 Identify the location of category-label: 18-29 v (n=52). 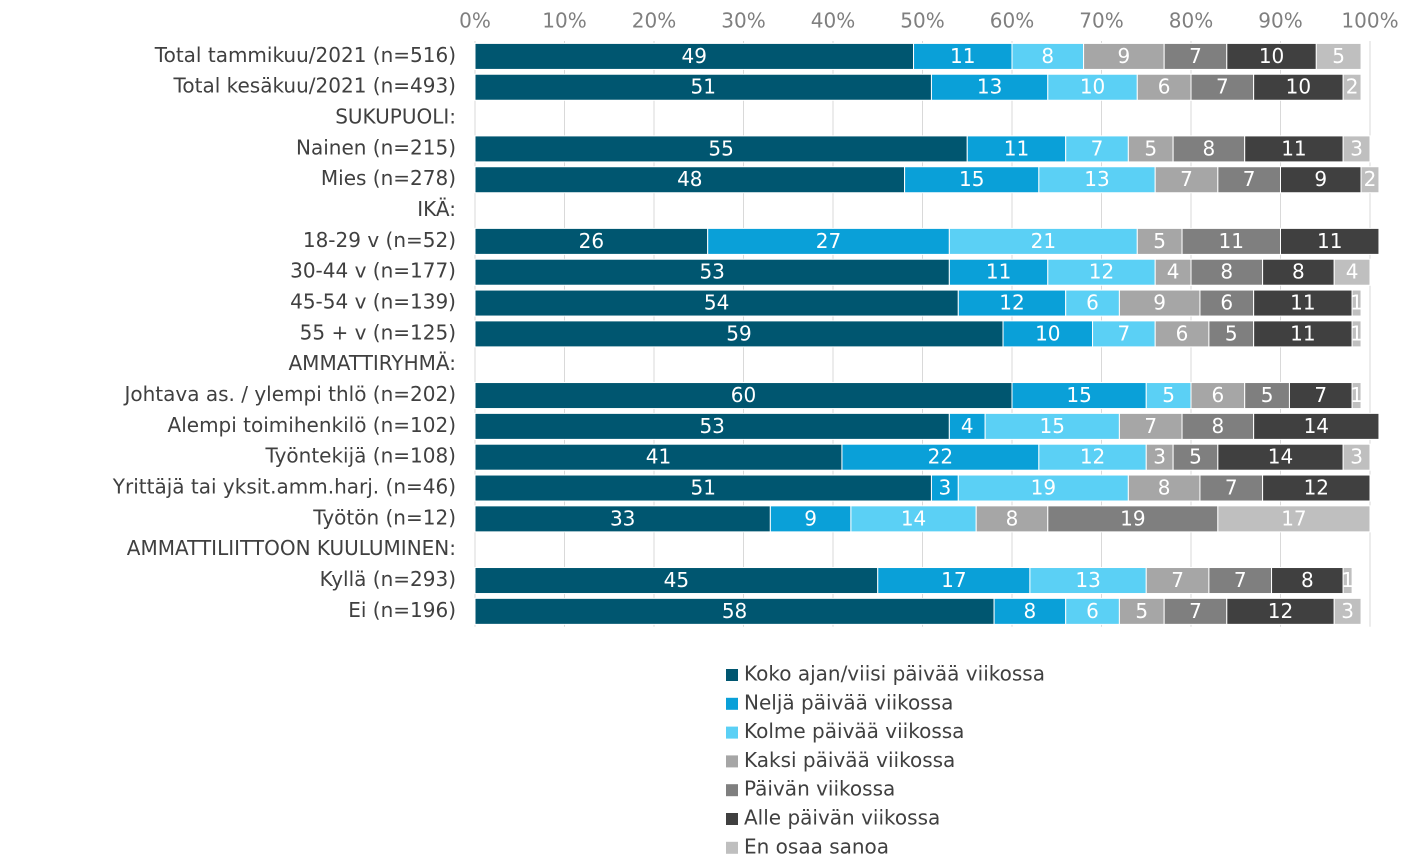
(379, 240).